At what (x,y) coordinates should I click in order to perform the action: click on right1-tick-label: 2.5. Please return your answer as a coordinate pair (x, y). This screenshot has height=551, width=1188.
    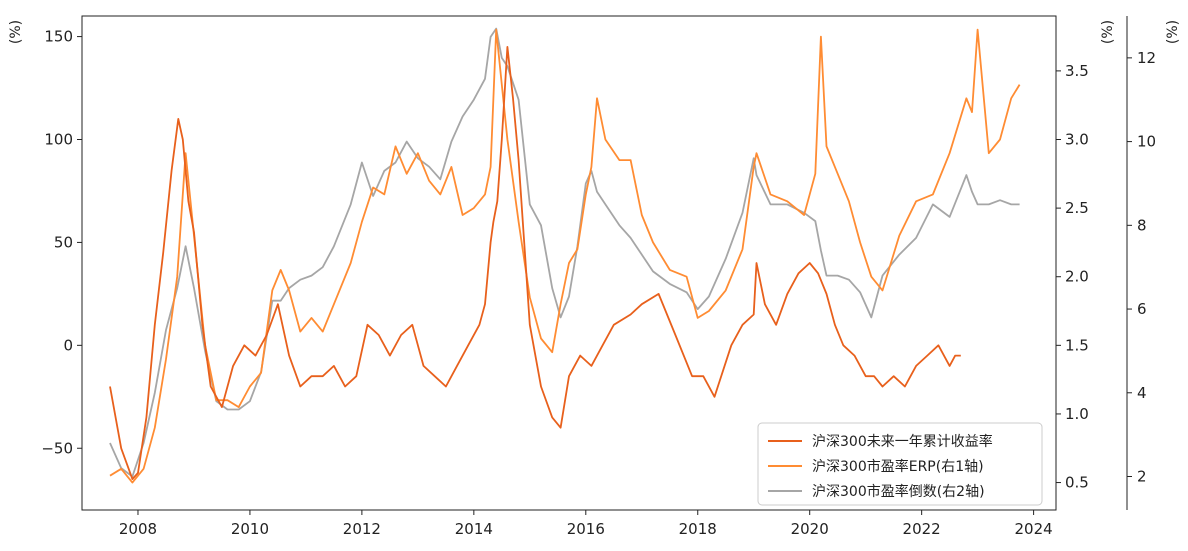
    Looking at the image, I should click on (1077, 208).